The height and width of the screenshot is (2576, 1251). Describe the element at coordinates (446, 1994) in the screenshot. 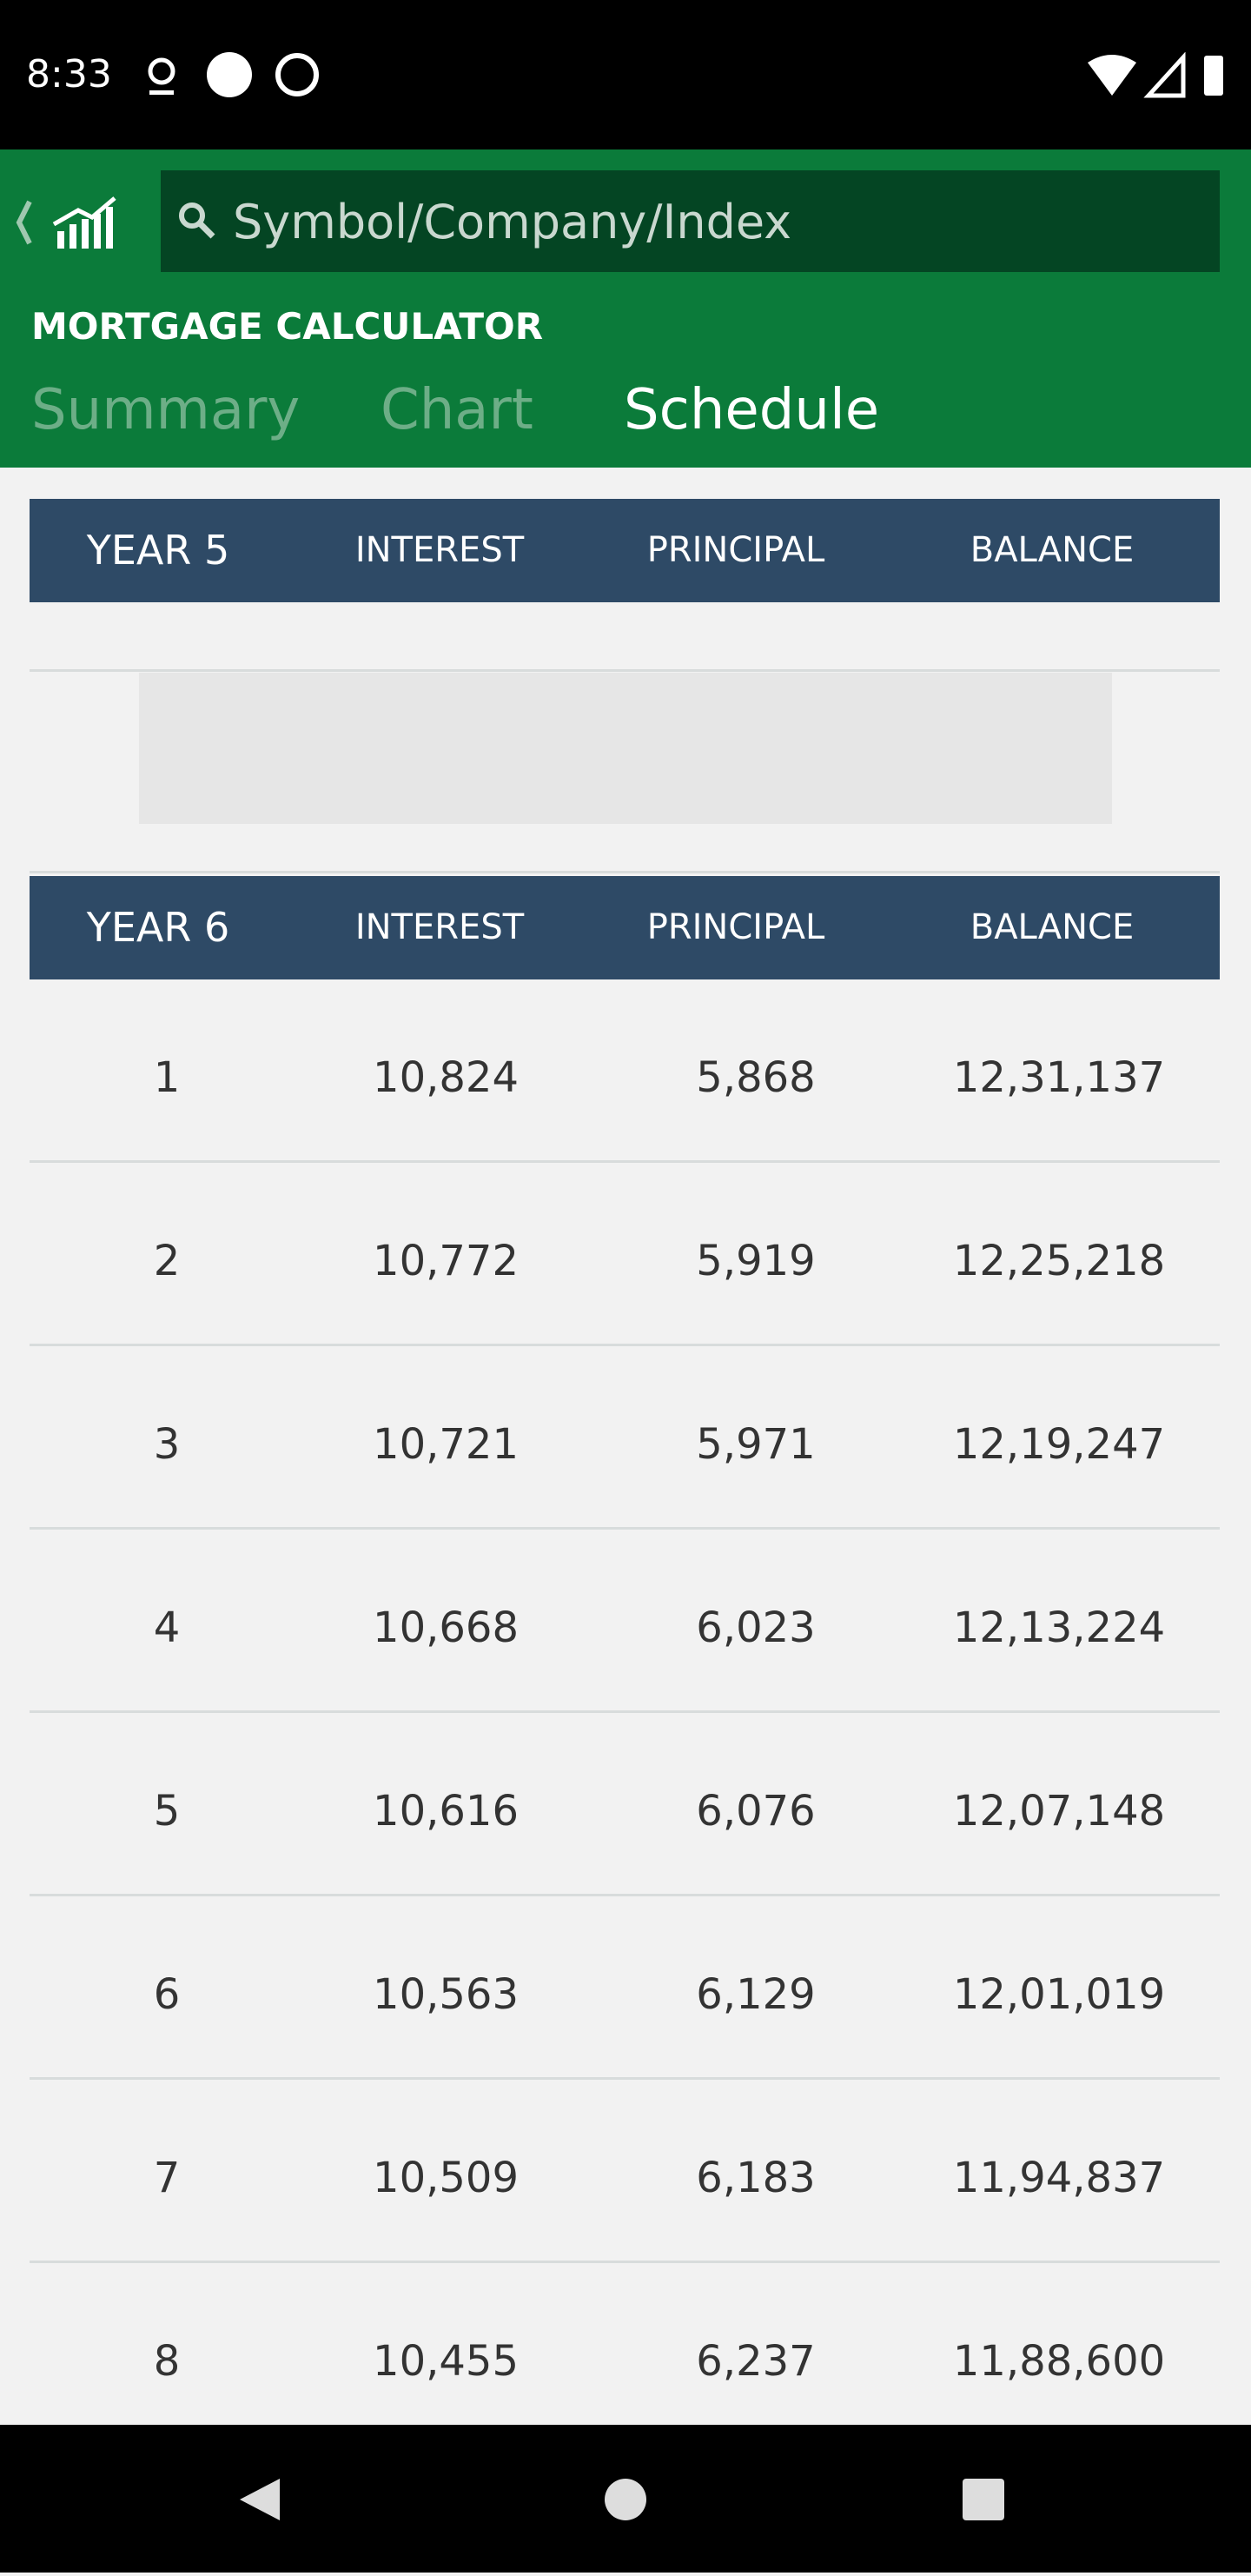

I see `table-cell: 10,563` at that location.